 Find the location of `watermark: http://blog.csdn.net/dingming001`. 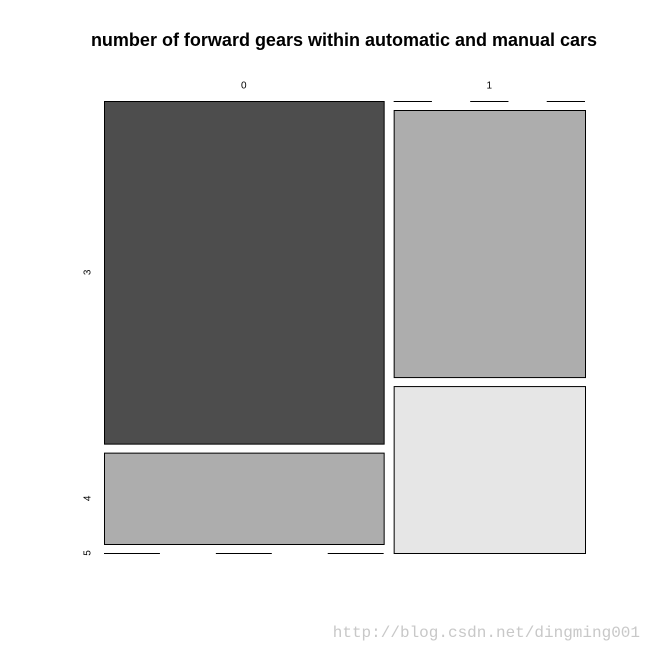

watermark: http://blog.csdn.net/dingming001 is located at coordinates (486, 633).